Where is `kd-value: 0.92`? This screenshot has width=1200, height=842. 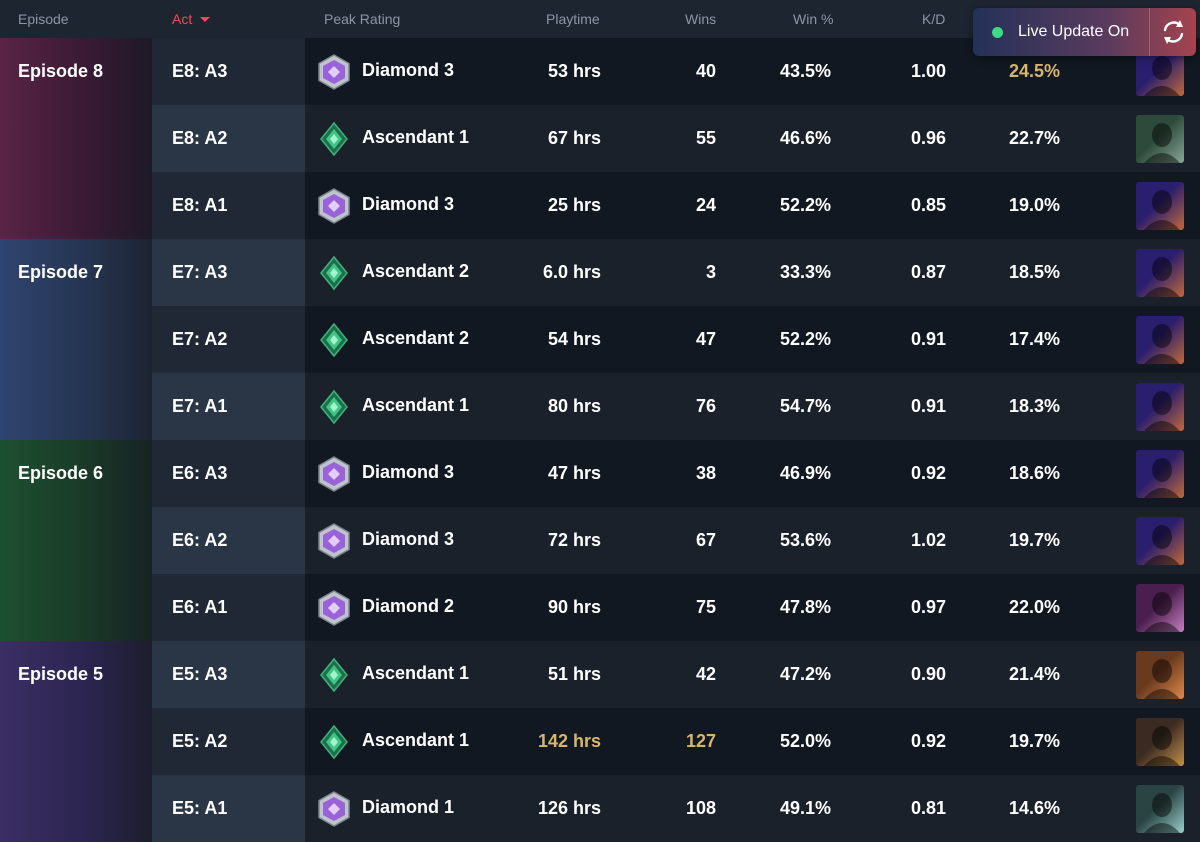 kd-value: 0.92 is located at coordinates (928, 473).